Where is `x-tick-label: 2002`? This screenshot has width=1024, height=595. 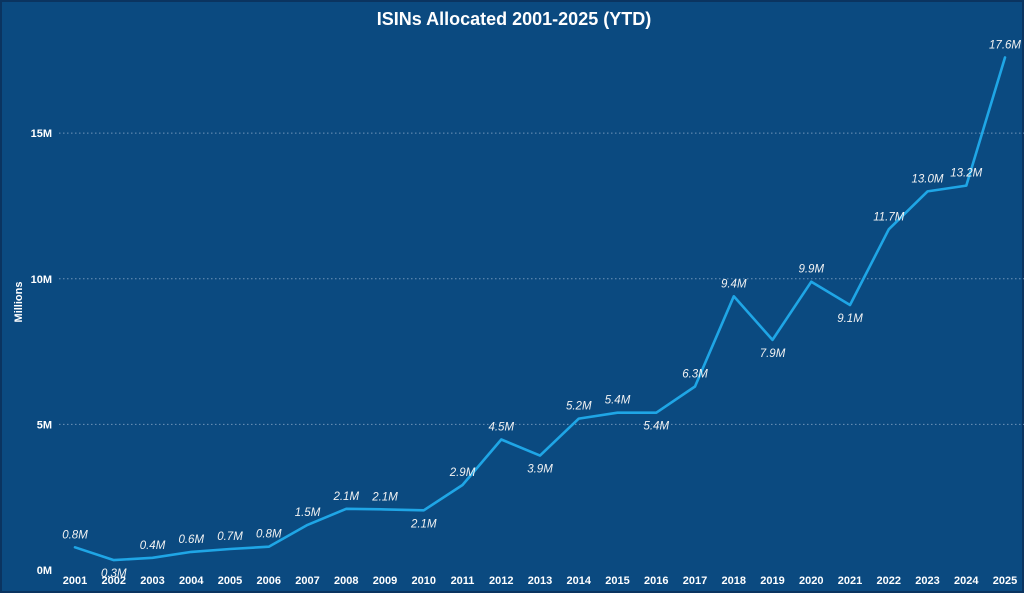 x-tick-label: 2002 is located at coordinates (114, 581).